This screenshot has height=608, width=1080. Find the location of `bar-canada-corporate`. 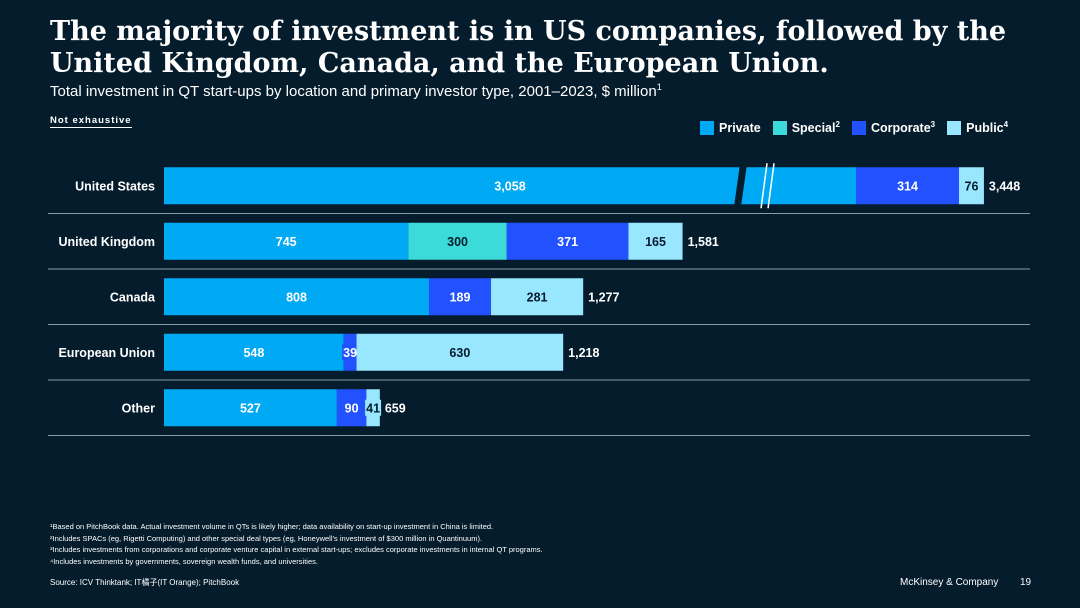

bar-canada-corporate is located at coordinates (460, 297).